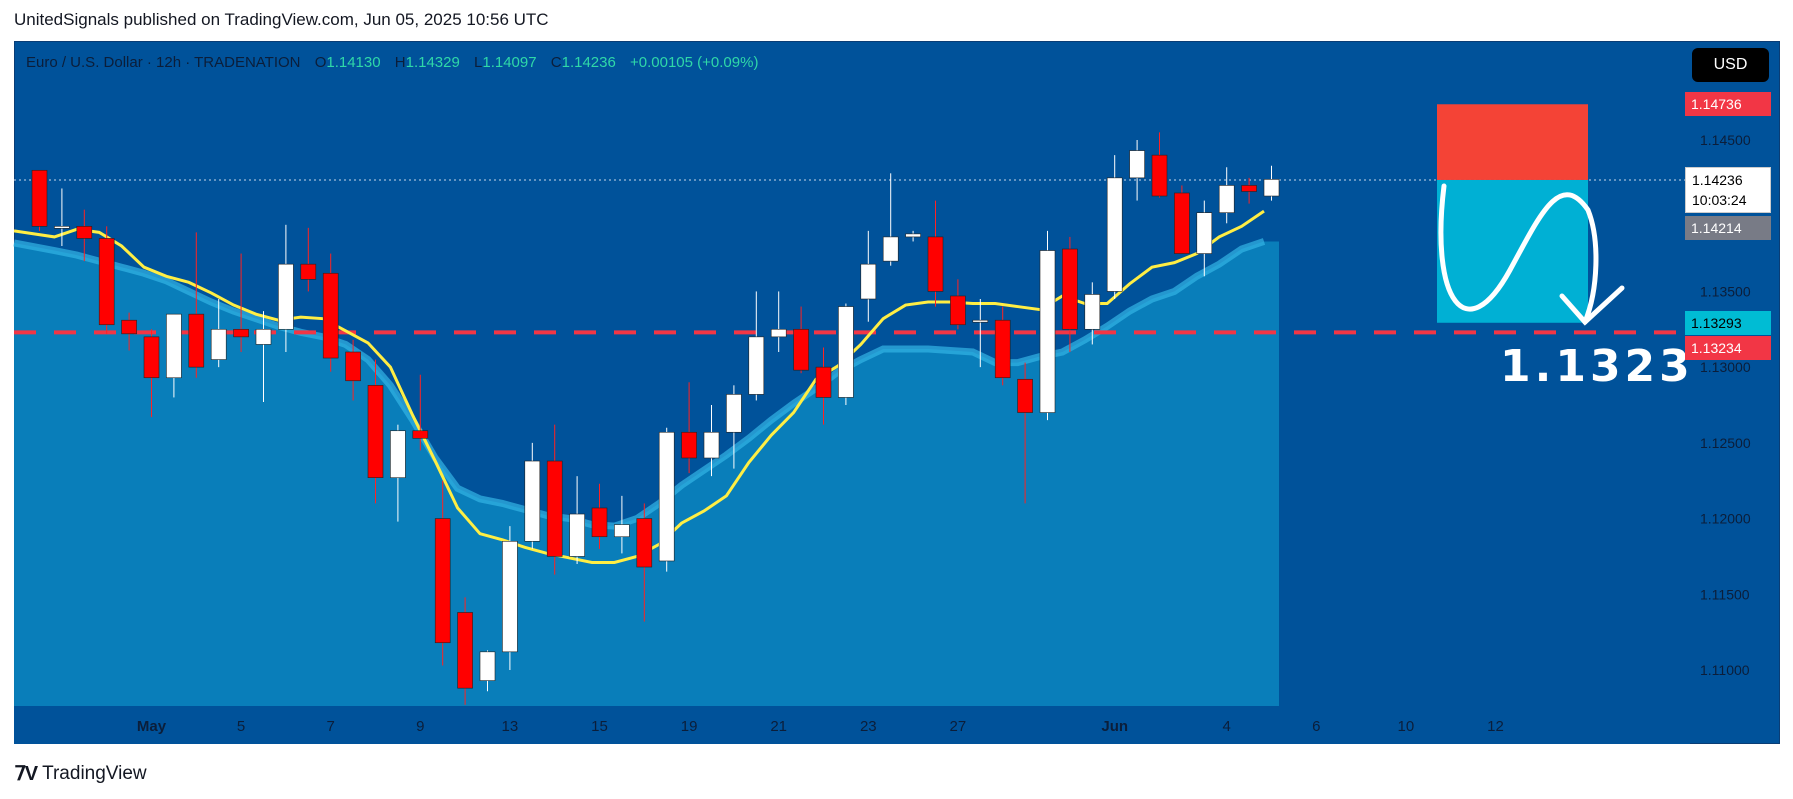 This screenshot has height=799, width=1793. Describe the element at coordinates (778, 726) in the screenshot. I see `x-tick-label: 21` at that location.